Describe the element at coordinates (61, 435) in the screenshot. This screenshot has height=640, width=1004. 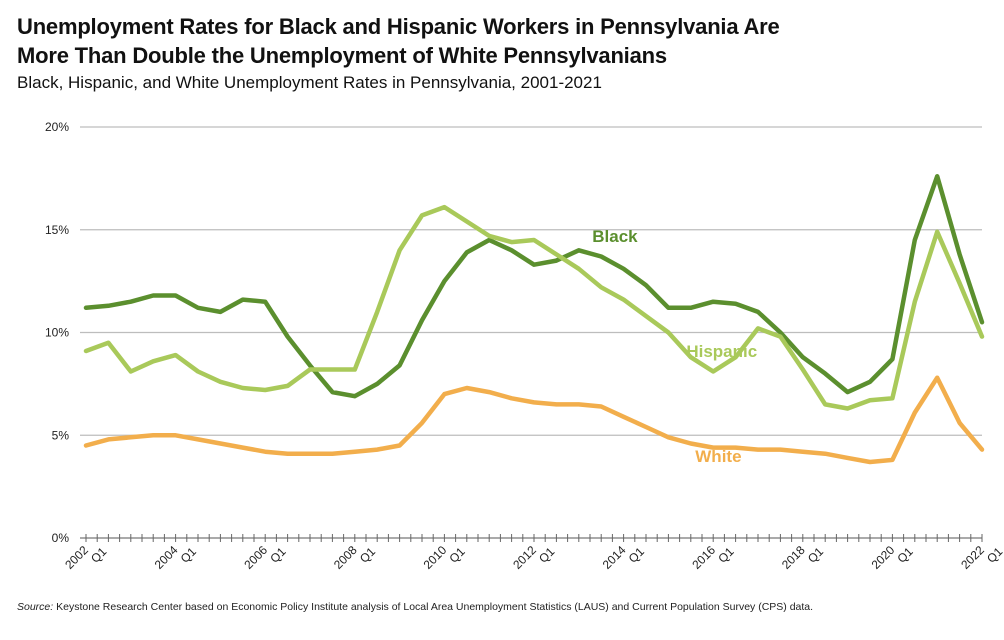
I see `y-tick-label: 5%` at that location.